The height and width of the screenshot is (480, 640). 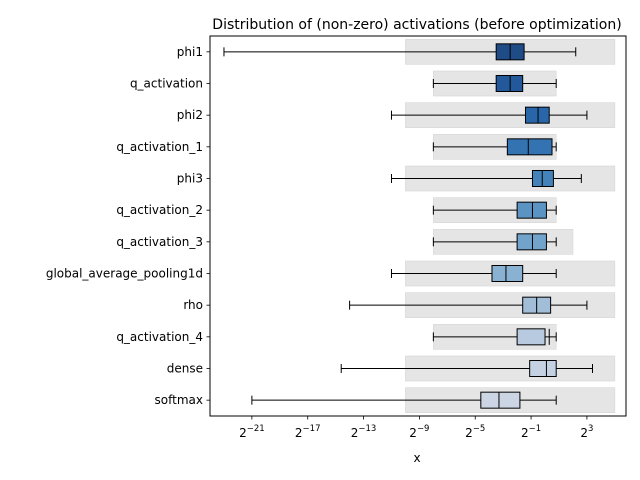 What do you see at coordinates (185, 369) in the screenshot?
I see `y-tick-label: dense` at bounding box center [185, 369].